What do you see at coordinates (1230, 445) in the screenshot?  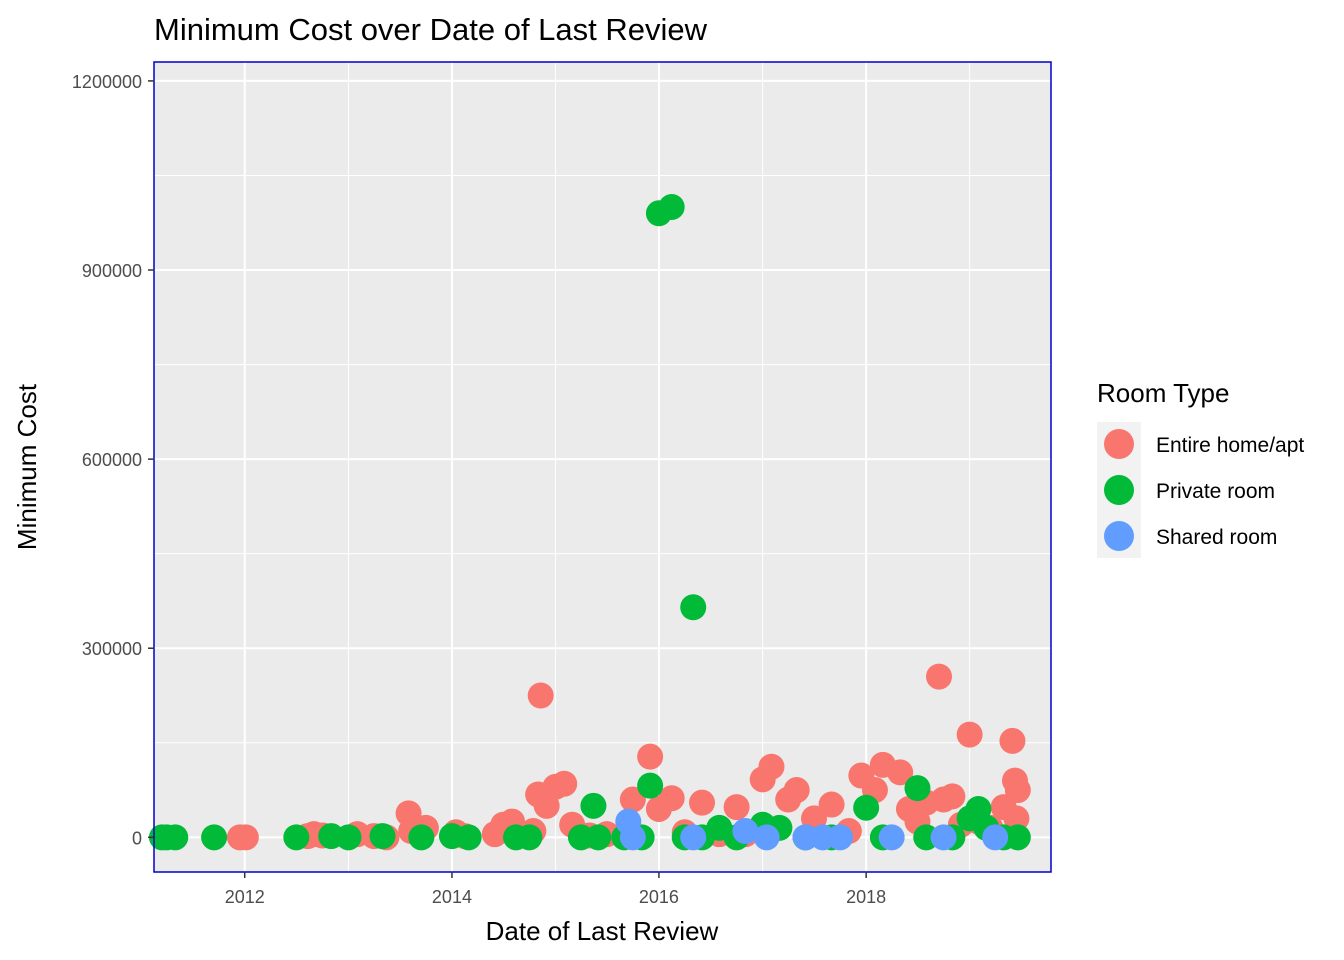 I see `legend-label-entire-home: Entire home/apt` at bounding box center [1230, 445].